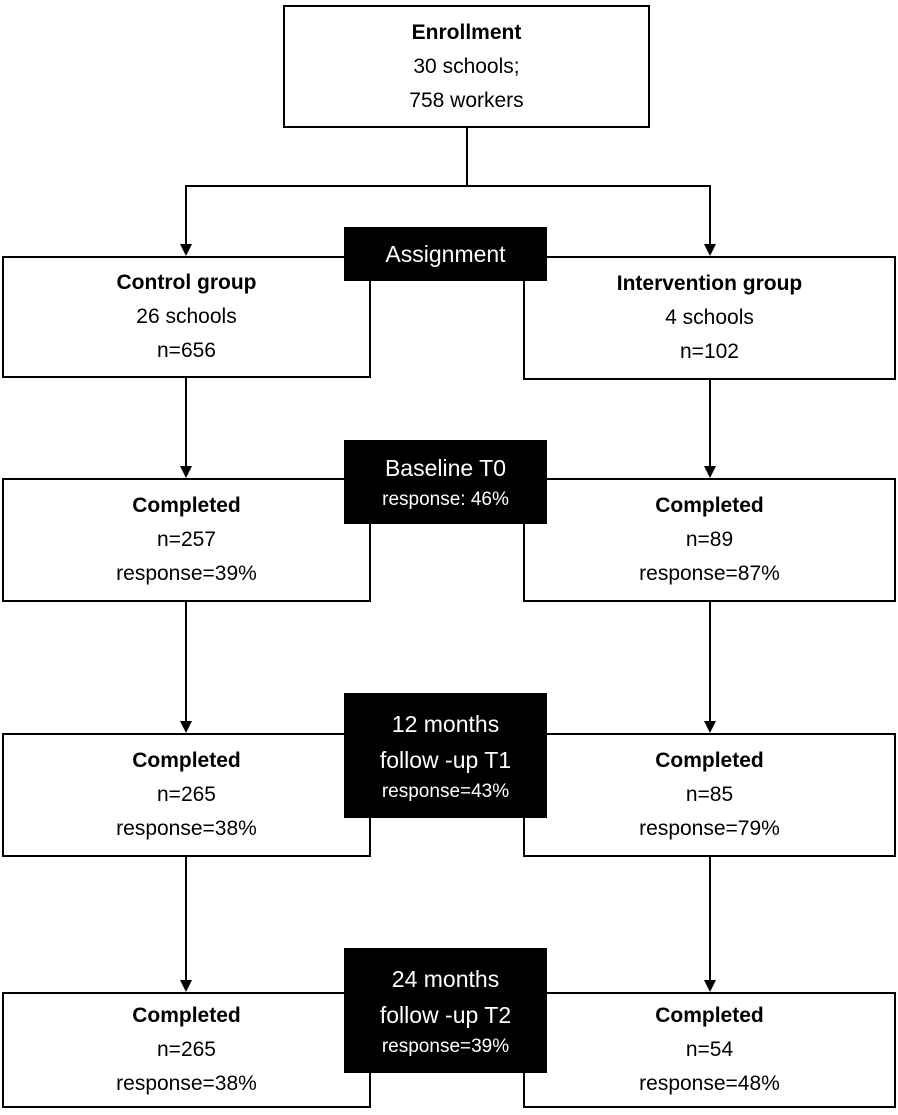 The width and height of the screenshot is (898, 1115). Describe the element at coordinates (445, 1046) in the screenshot. I see `followup-t2-response: response=39%` at that location.